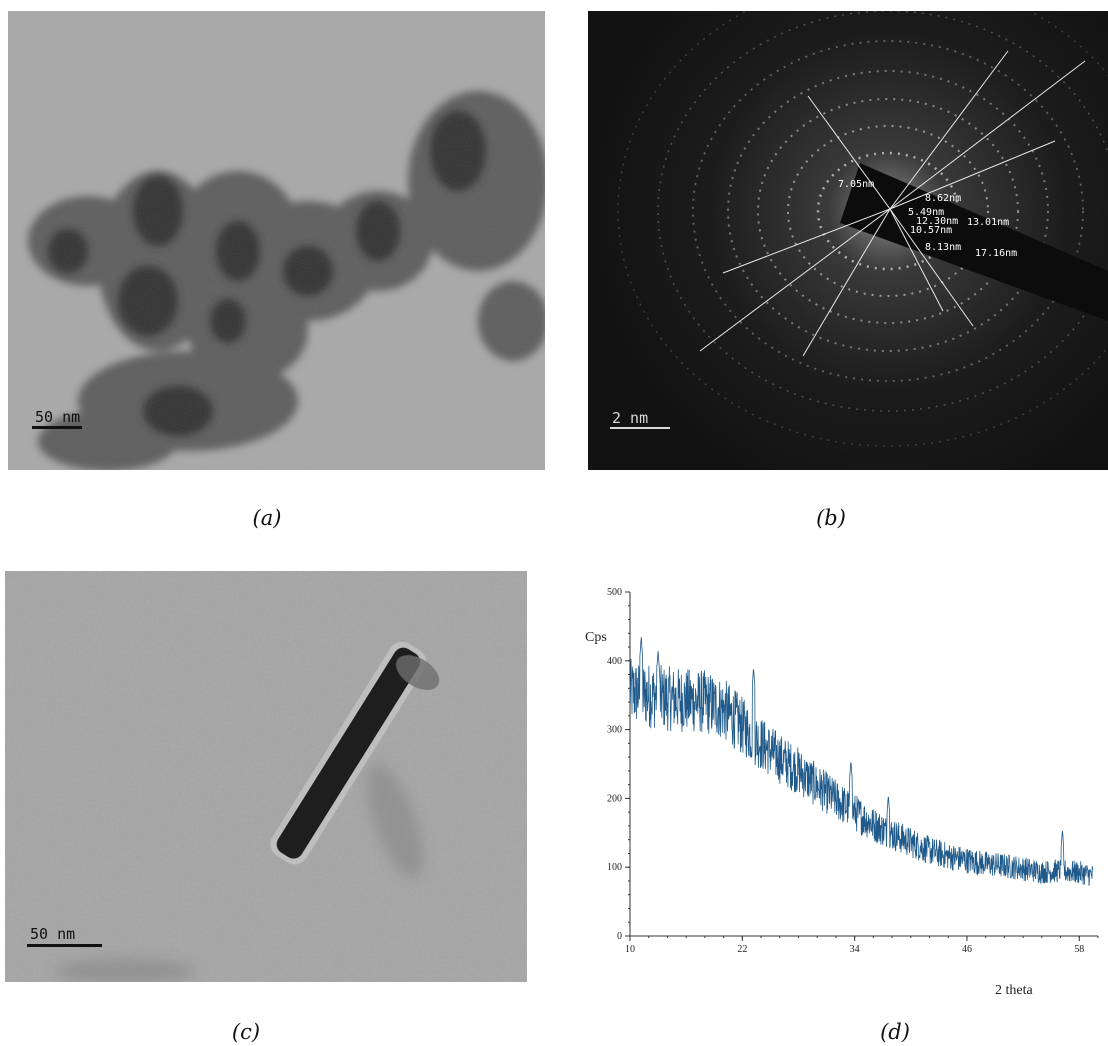 Image resolution: width=1108 pixels, height=1046 pixels. Describe the element at coordinates (937, 221) in the screenshot. I see `d-spacing-label: 12.30nm` at that location.